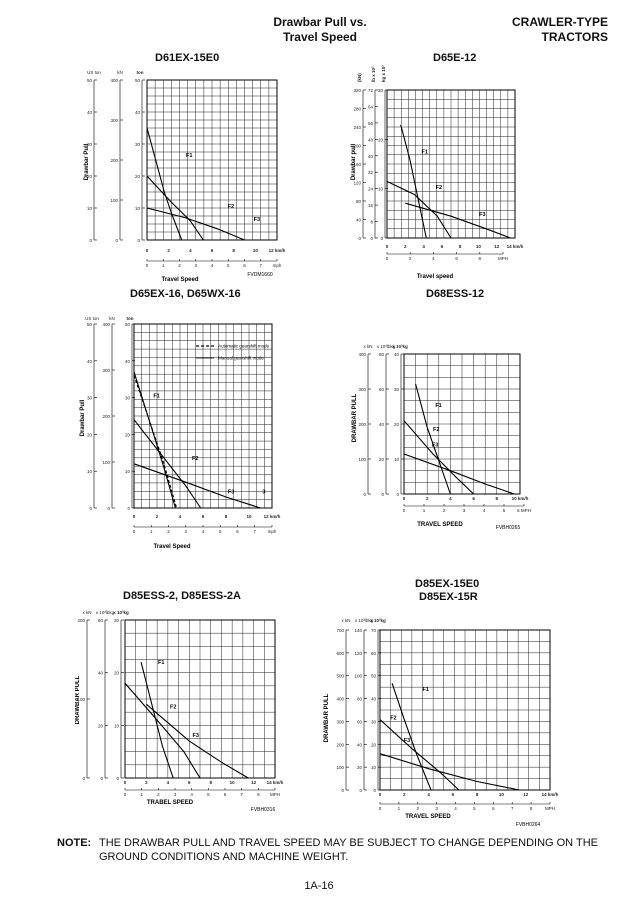 This screenshot has width=638, height=902. Describe the element at coordinates (382, 389) in the screenshot. I see `y-tick-label: 60` at that location.